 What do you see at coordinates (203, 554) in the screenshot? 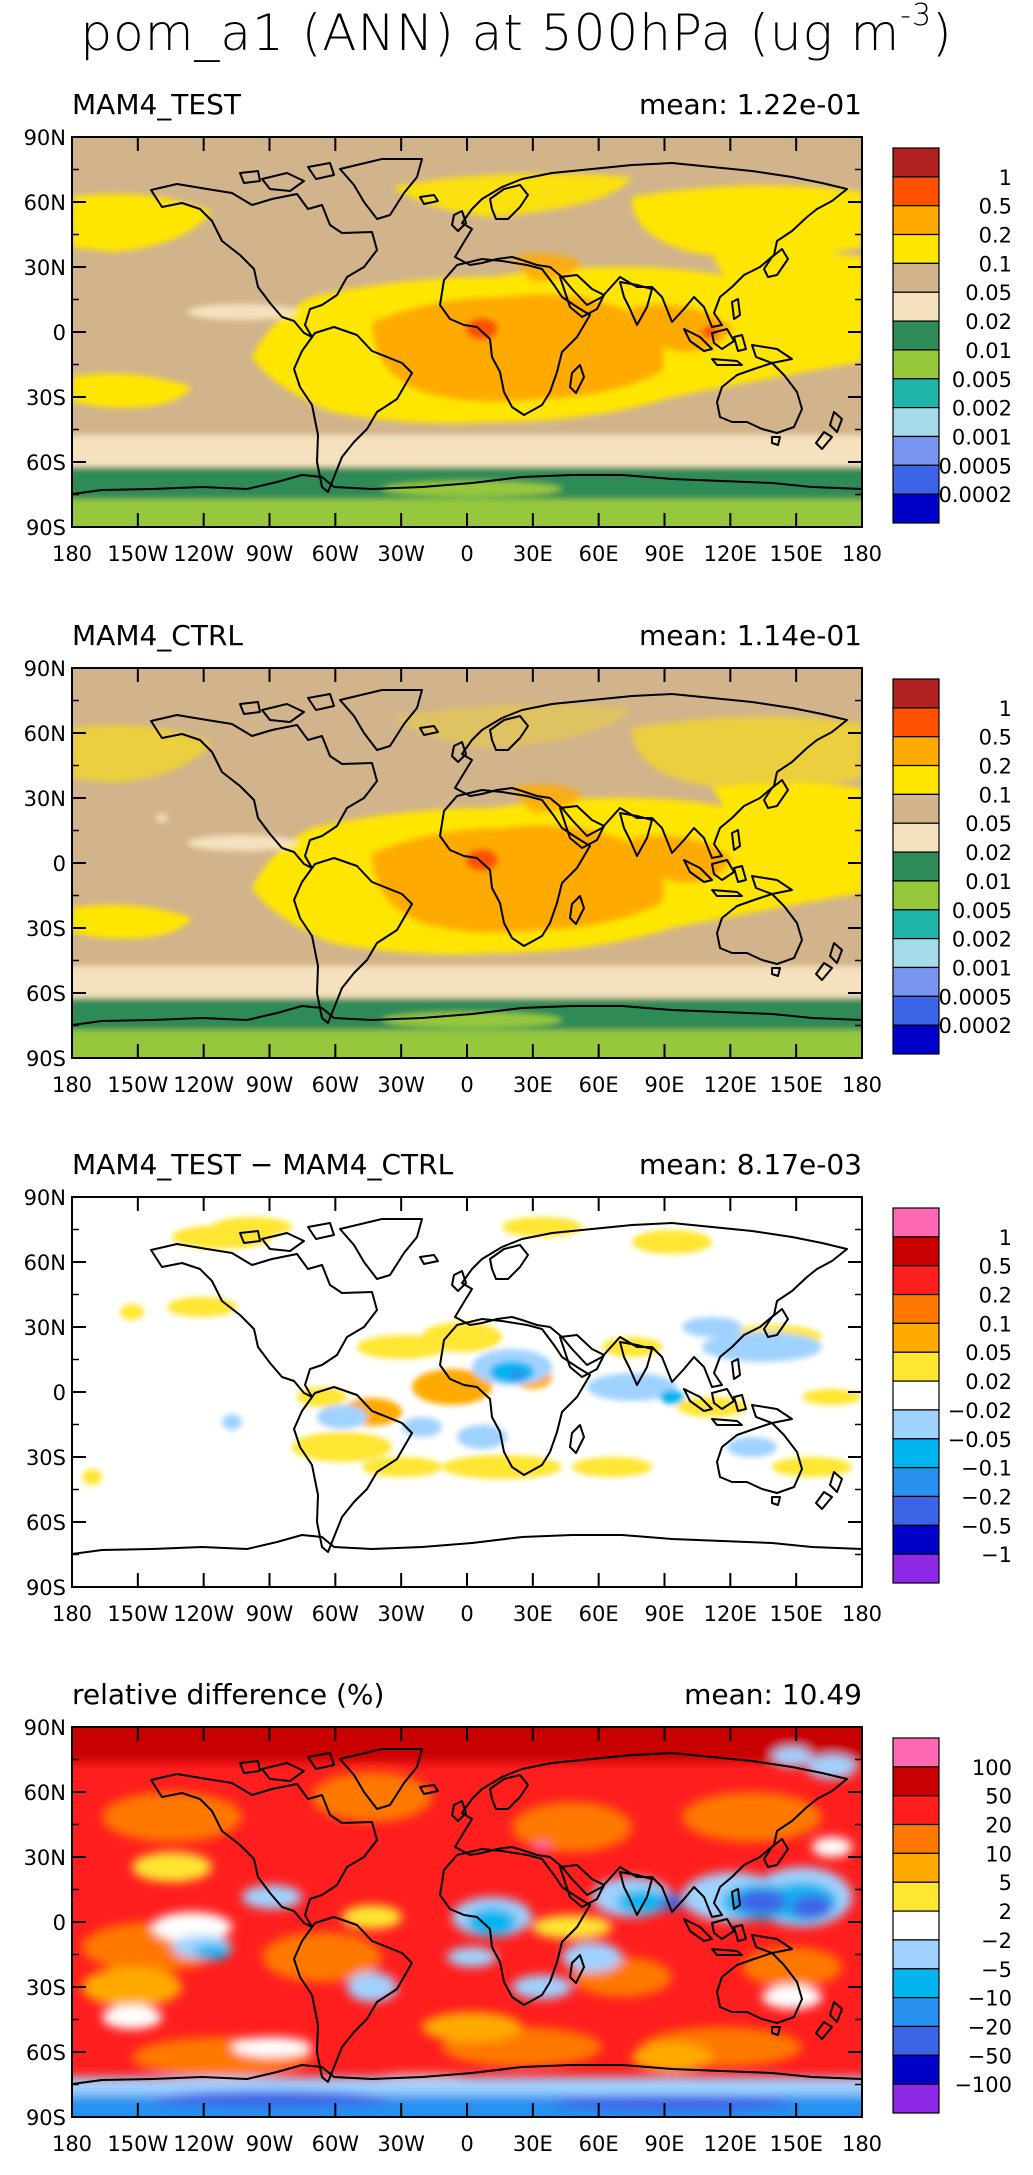
I see `lon-tick-label: 120W` at bounding box center [203, 554].